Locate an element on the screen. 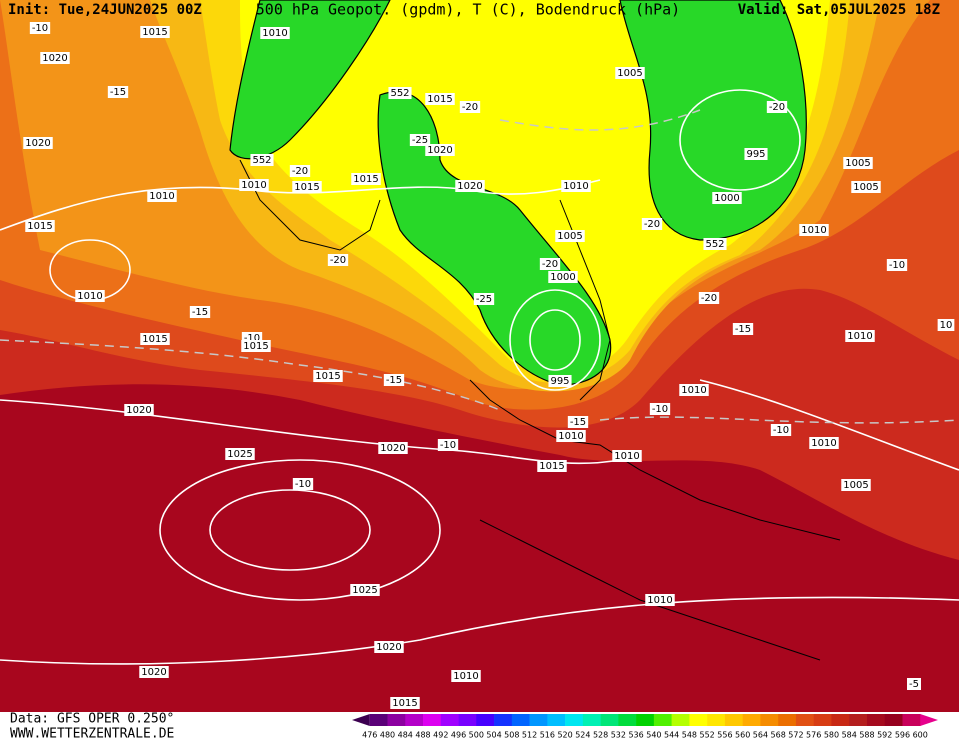 The width and height of the screenshot is (959, 741). site-url: WWW.WETTERZENTRALE.DE is located at coordinates (92, 734).